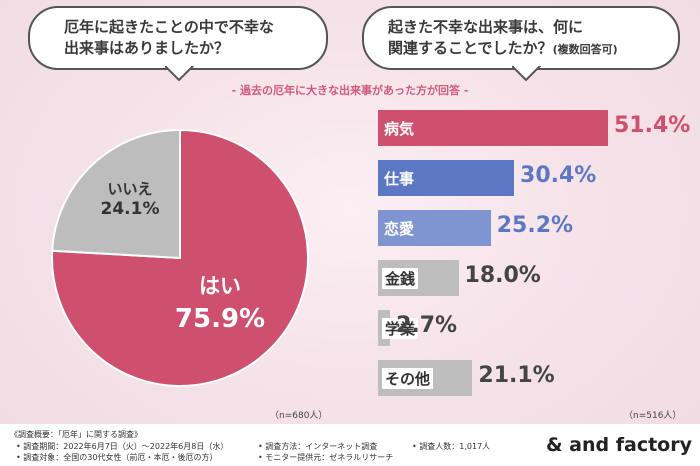  Describe the element at coordinates (220, 319) in the screenshot. I see `pie-label-yes-value: 75.9%` at that location.